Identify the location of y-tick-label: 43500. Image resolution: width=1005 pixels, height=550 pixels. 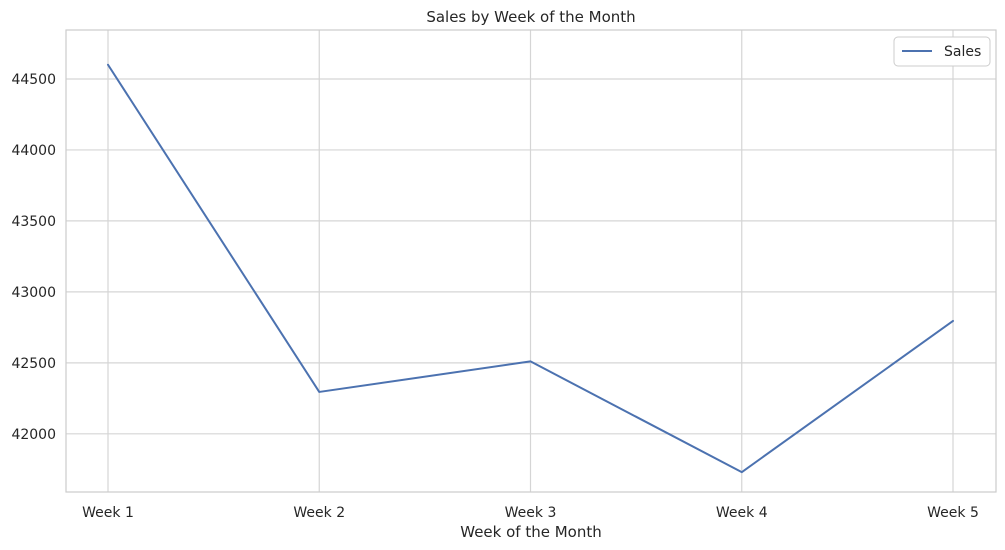
(33, 222).